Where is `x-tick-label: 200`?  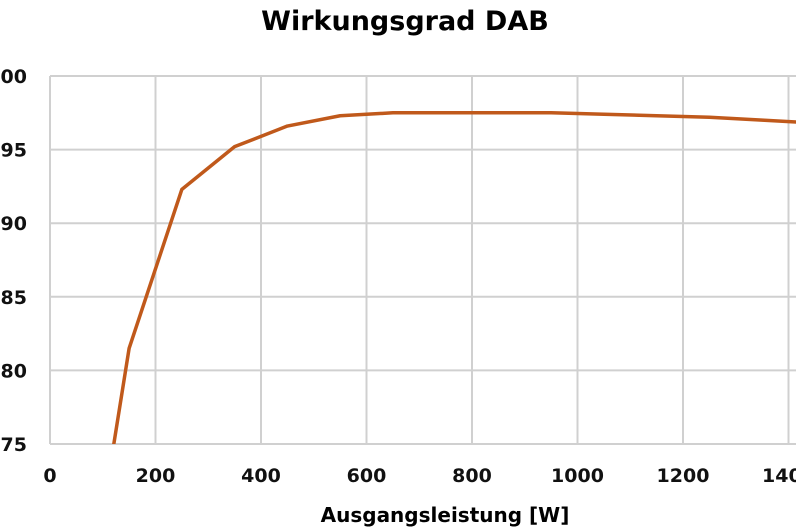
x-tick-label: 200 is located at coordinates (156, 476).